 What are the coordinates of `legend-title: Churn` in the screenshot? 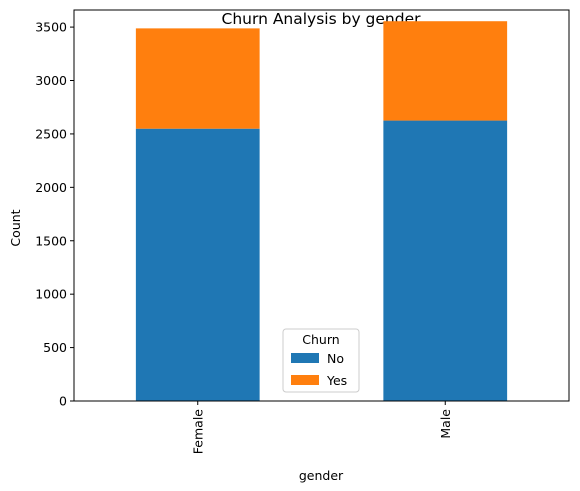 It's located at (320, 339).